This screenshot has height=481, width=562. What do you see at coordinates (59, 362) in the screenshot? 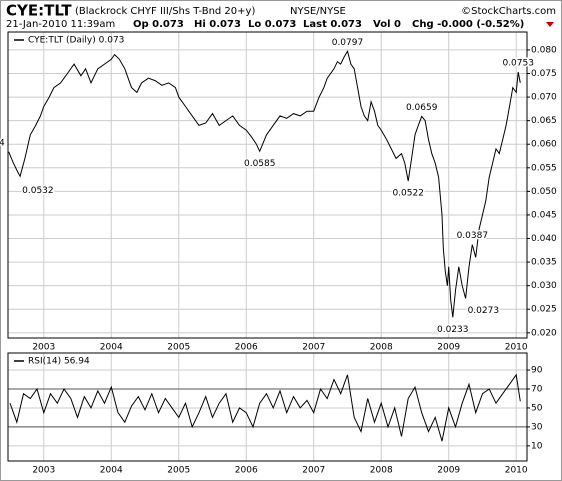
I see `legend-label: RSI(14) 56.94` at bounding box center [59, 362].